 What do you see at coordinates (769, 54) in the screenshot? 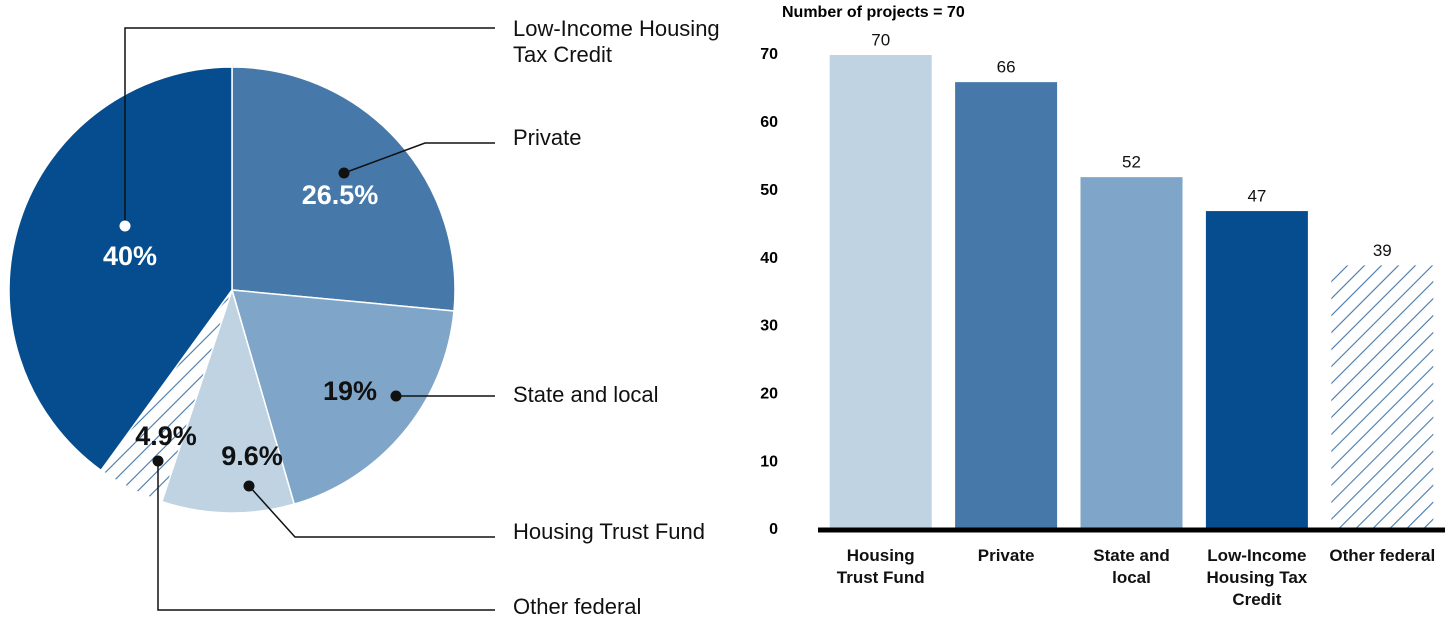
I see `y-tick-label: 70` at bounding box center [769, 54].